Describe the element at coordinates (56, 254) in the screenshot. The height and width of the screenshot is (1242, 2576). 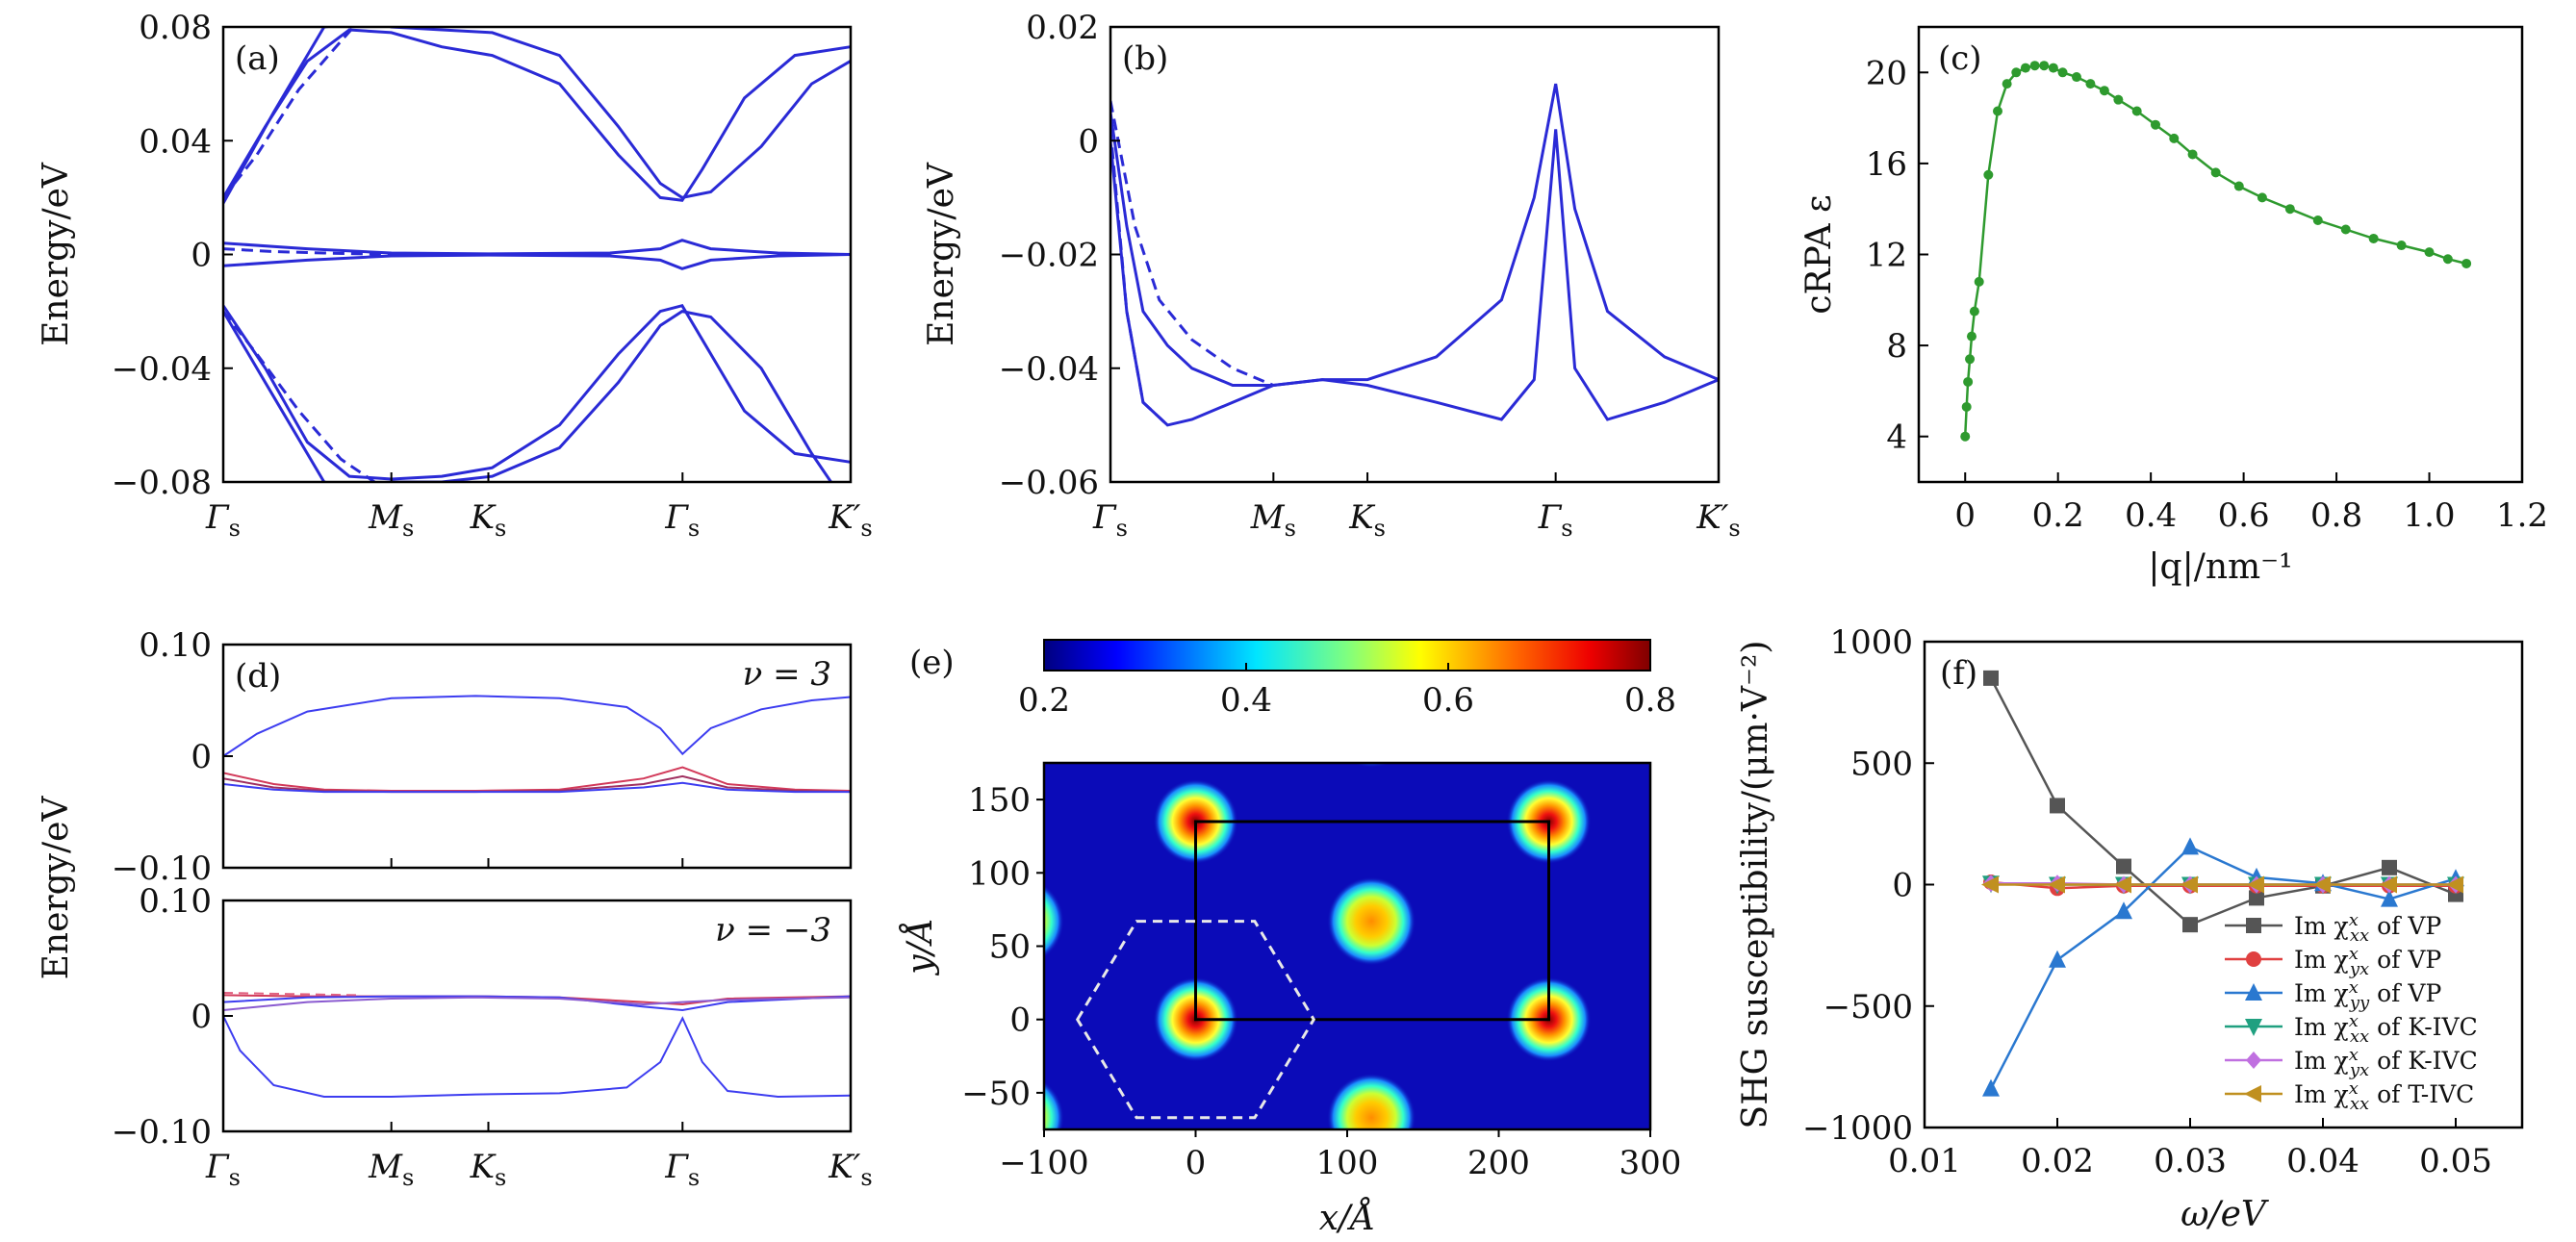
I see `panel-a-ylabel: Energy/eV` at that location.